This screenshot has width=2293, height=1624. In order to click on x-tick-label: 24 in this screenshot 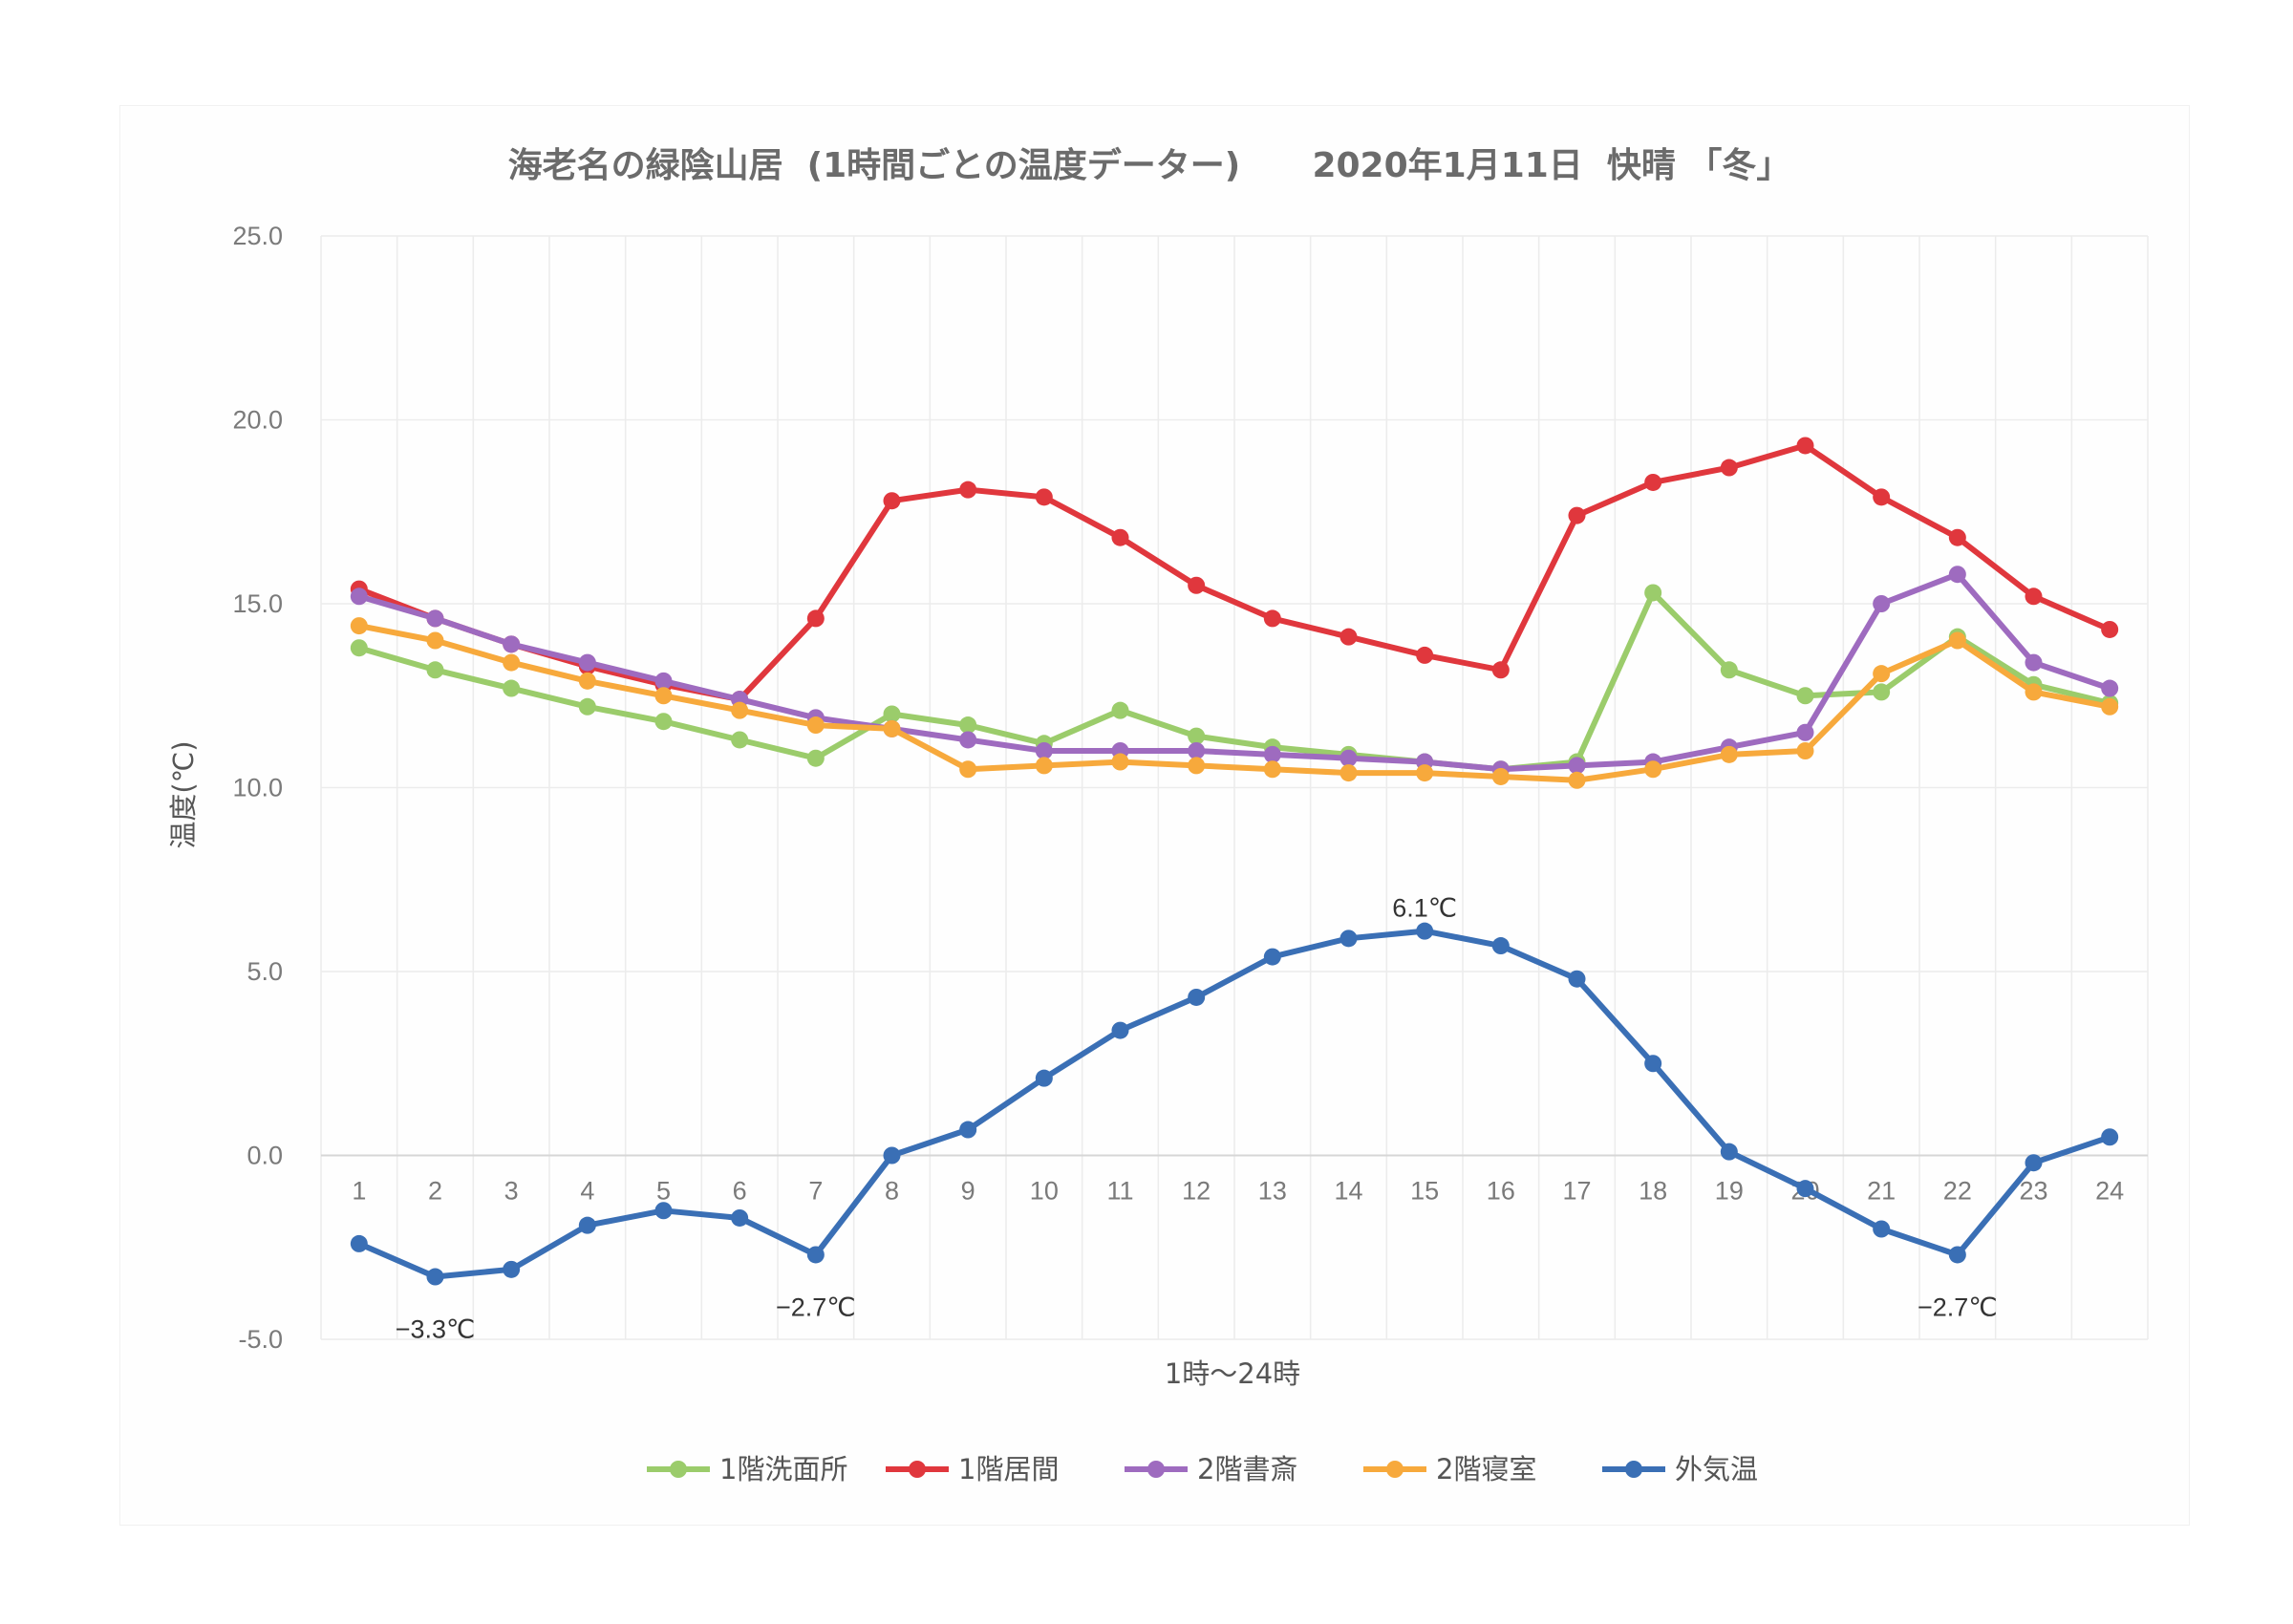, I will do `click(2109, 1192)`.